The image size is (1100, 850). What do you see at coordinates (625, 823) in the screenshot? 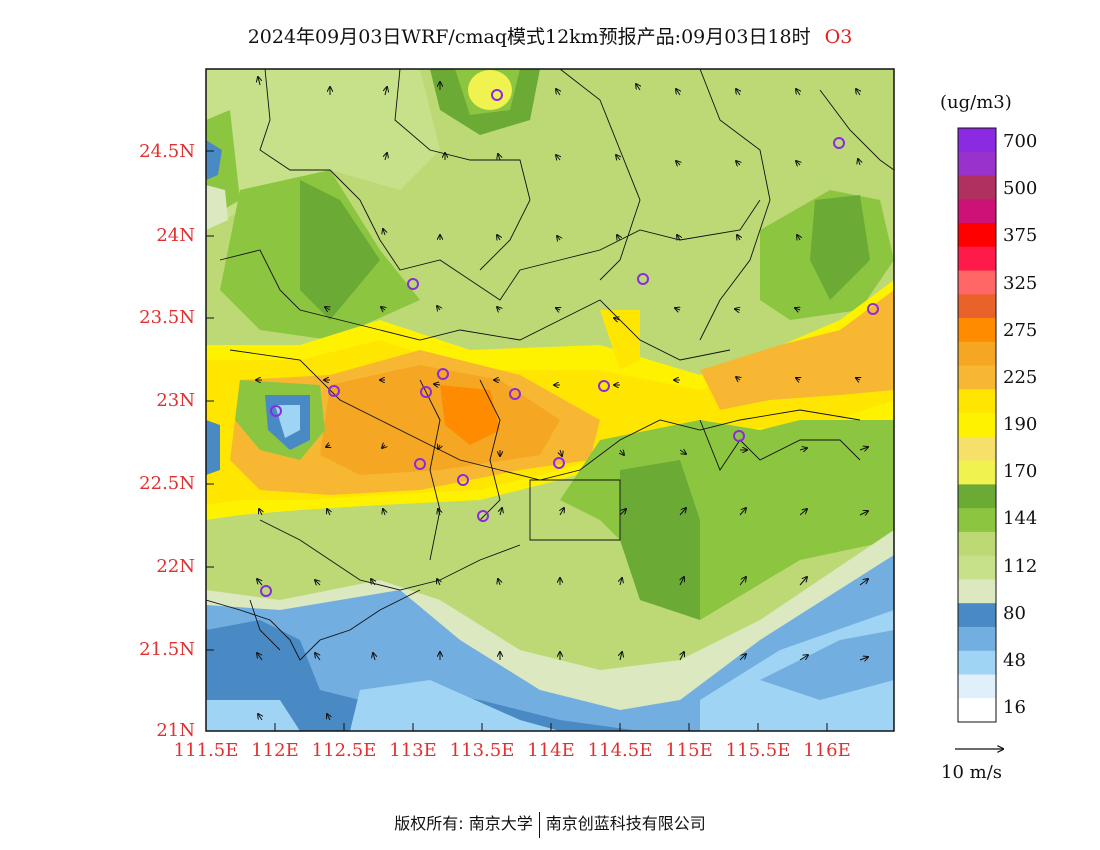
I see `footer-right: 南京创蓝科技有限公司` at bounding box center [625, 823].